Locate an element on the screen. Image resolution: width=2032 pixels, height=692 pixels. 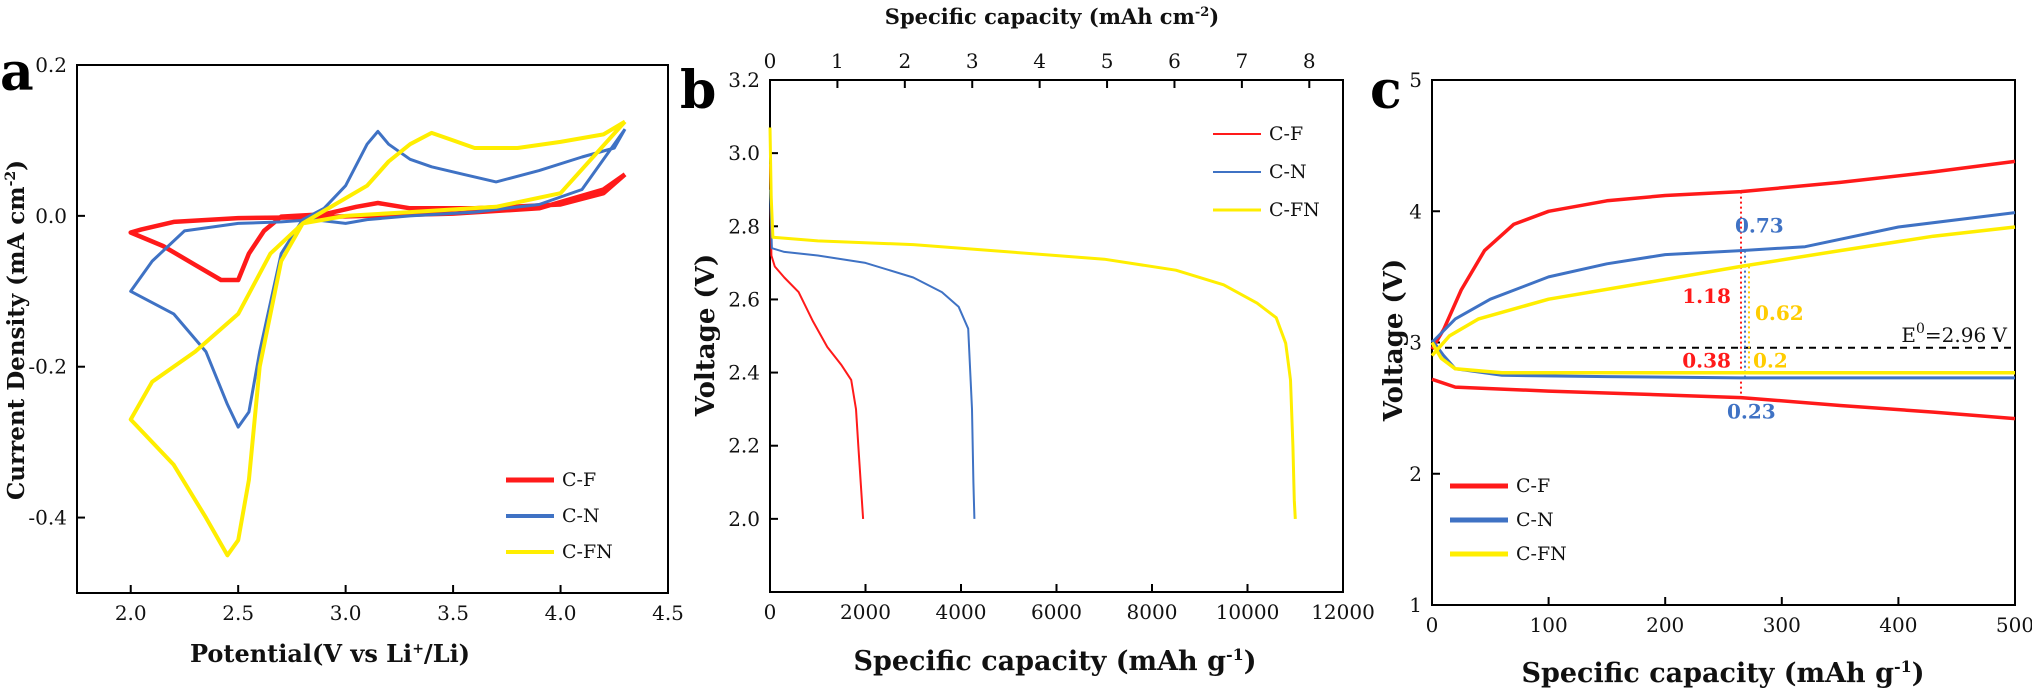
panel-c-x-tick-label: 400 is located at coordinates (1898, 625).